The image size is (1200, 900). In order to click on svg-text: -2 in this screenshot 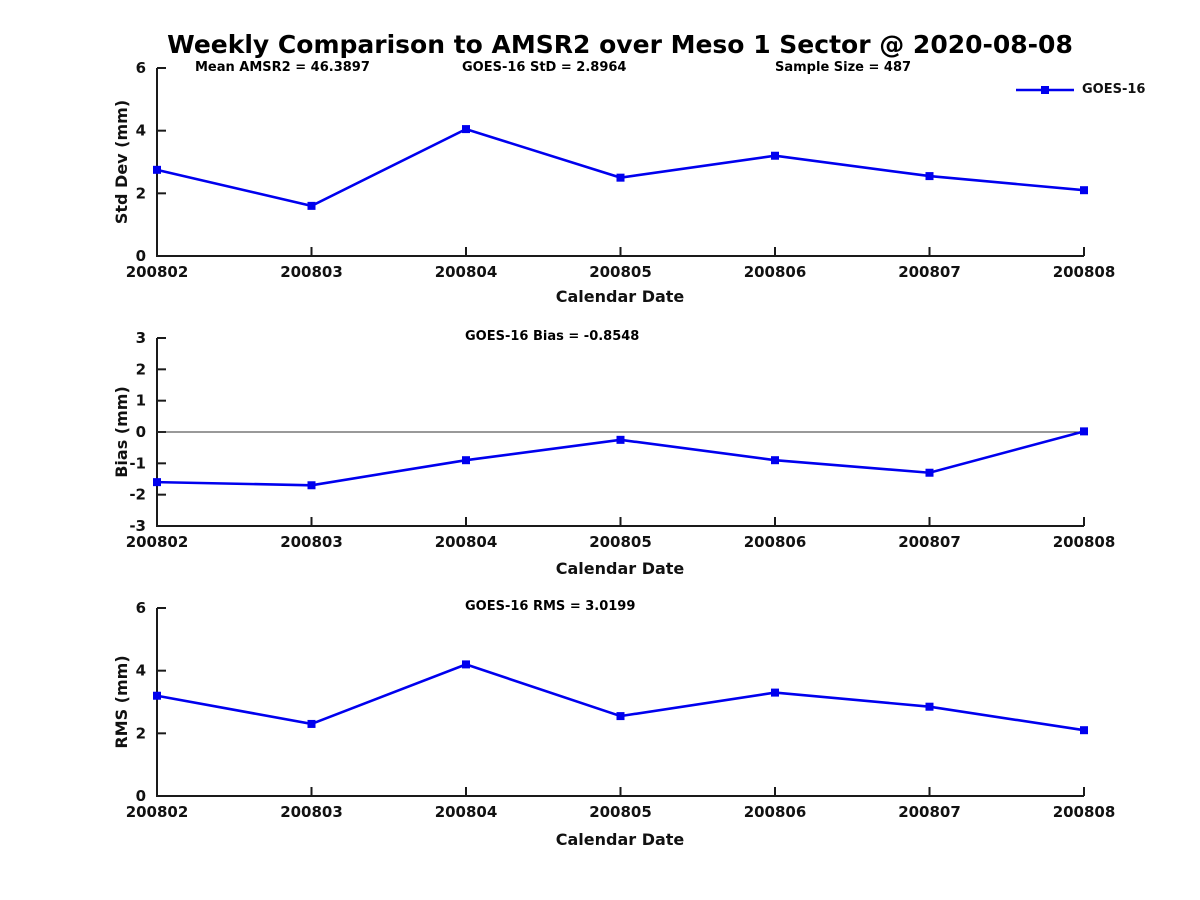, I will do `click(137, 495)`.